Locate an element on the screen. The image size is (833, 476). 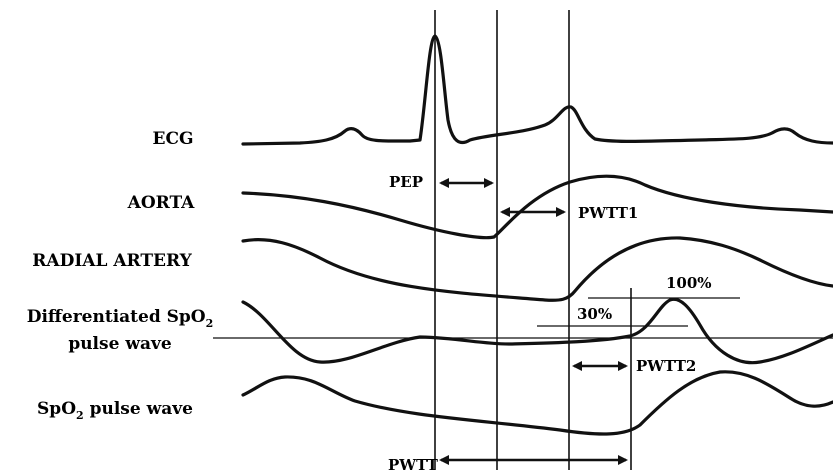
label-differentiated-spo2-prefix: Differentiated SpO is located at coordinates (116, 317).